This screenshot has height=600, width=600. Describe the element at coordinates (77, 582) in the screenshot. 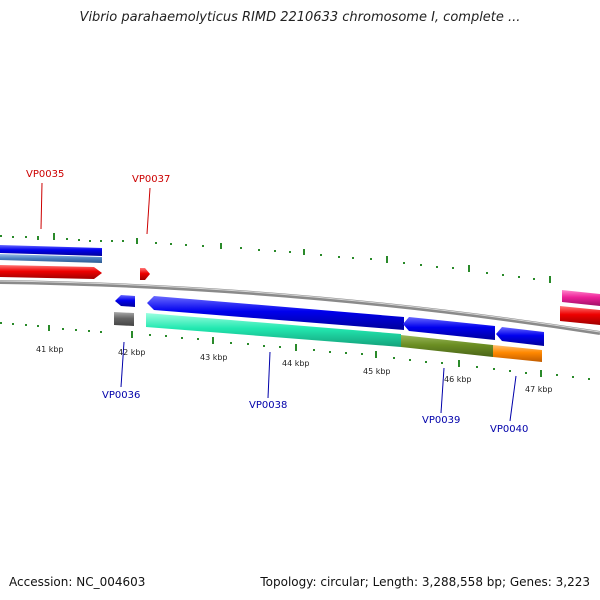

I see `accession-text: Accession: NC_004603` at that location.